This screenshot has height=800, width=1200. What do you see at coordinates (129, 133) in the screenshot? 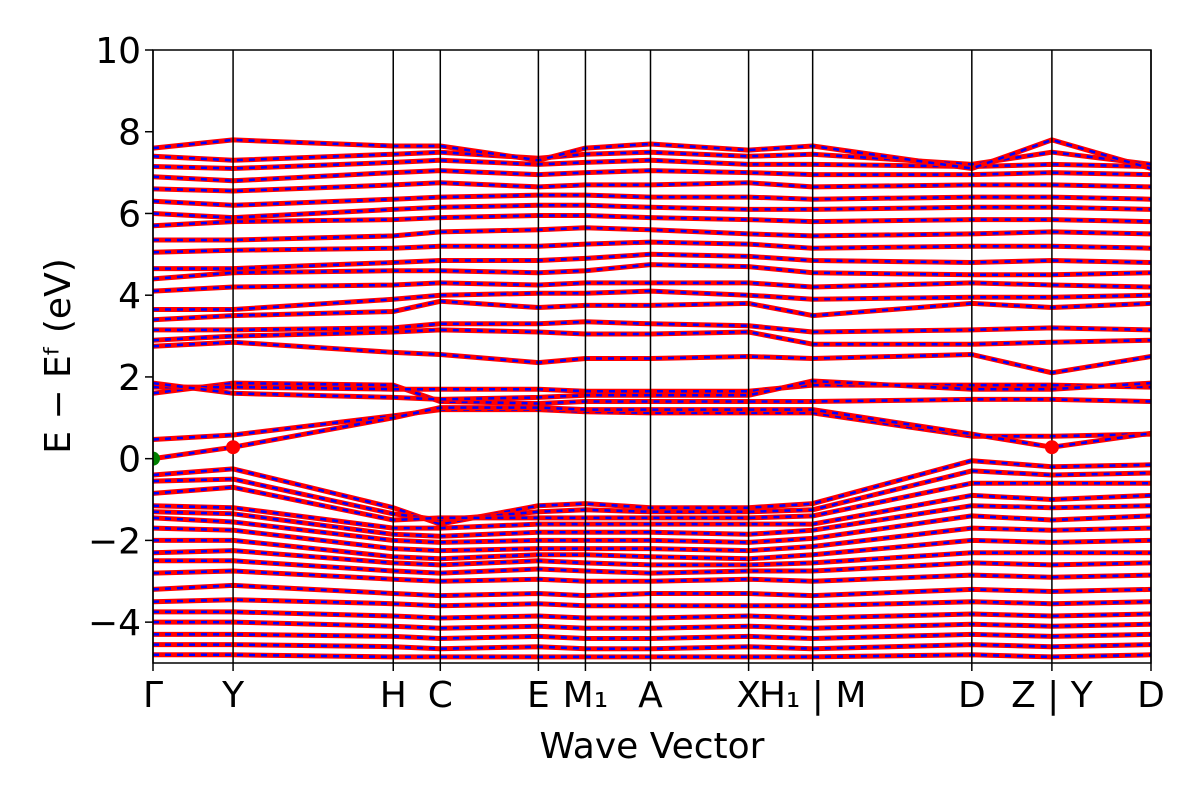
I see `y-tick-label: 8` at bounding box center [129, 133].